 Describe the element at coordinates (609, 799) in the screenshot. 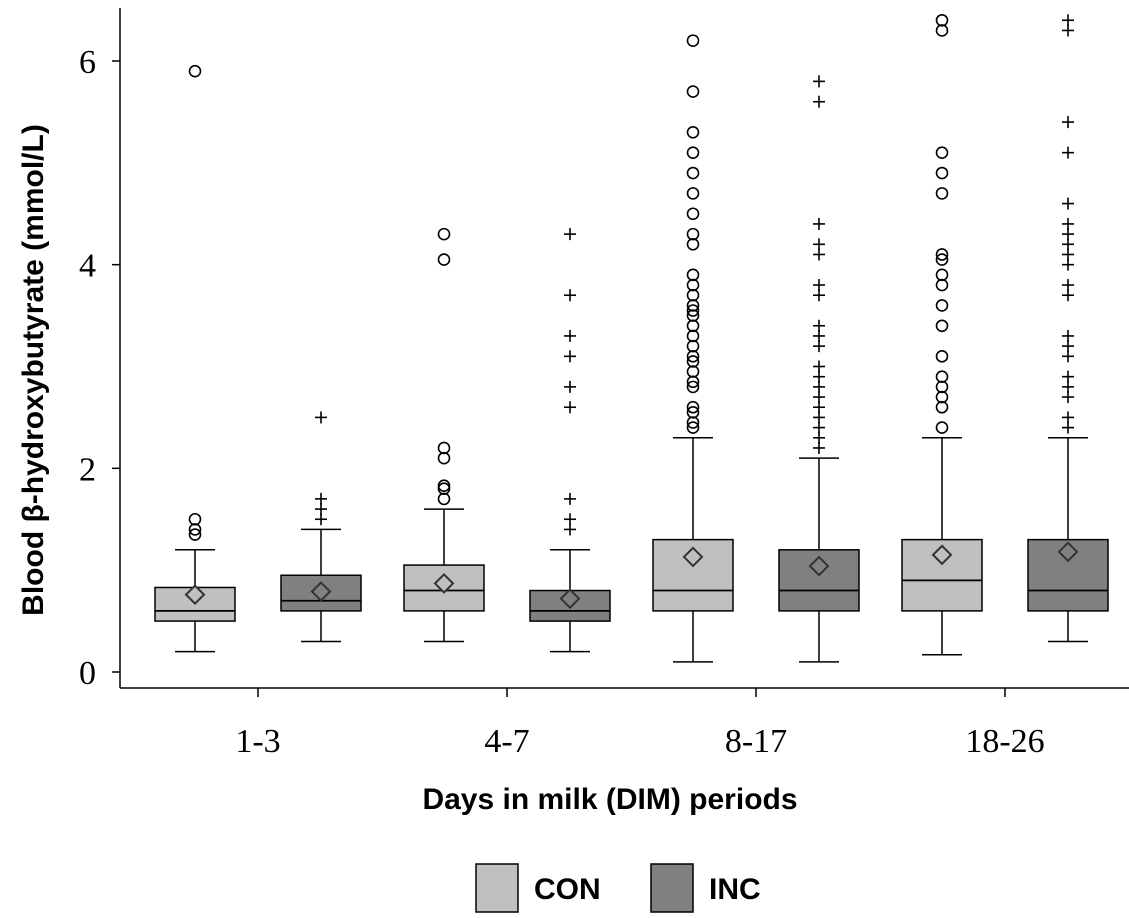

I see `x-axis-title: Days in milk (DIM) periods` at that location.